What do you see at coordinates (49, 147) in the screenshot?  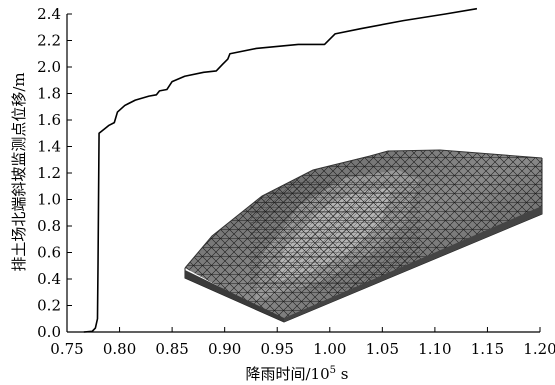 I see `y-tick-label: 1.4` at bounding box center [49, 147].